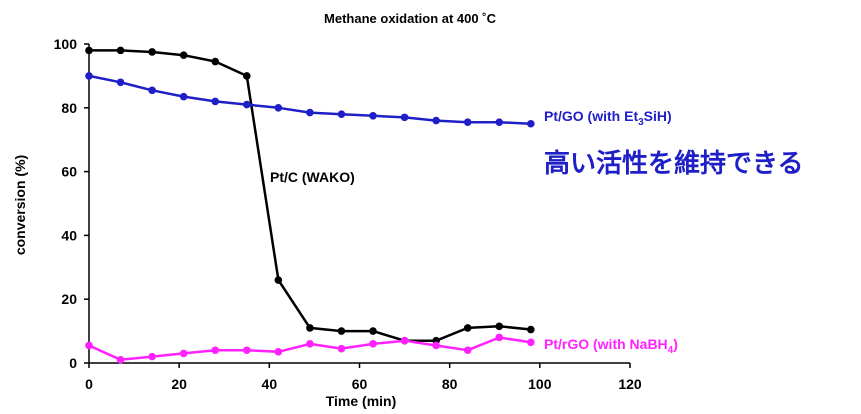 The image size is (861, 414). I want to click on y-tick-label: 40, so click(69, 235).